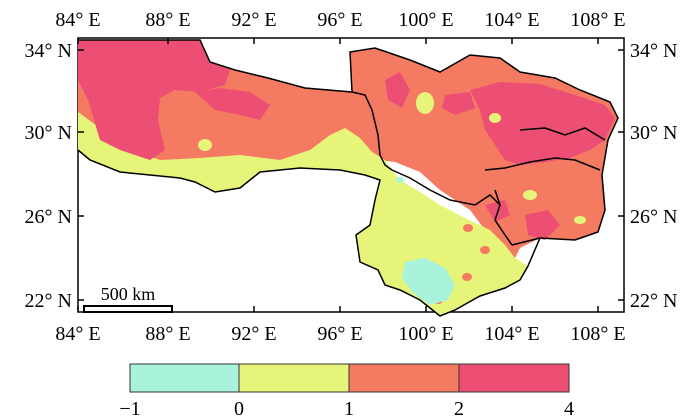 The height and width of the screenshot is (420, 700). I want to click on y-label-left-34: 34° N, so click(48, 51).